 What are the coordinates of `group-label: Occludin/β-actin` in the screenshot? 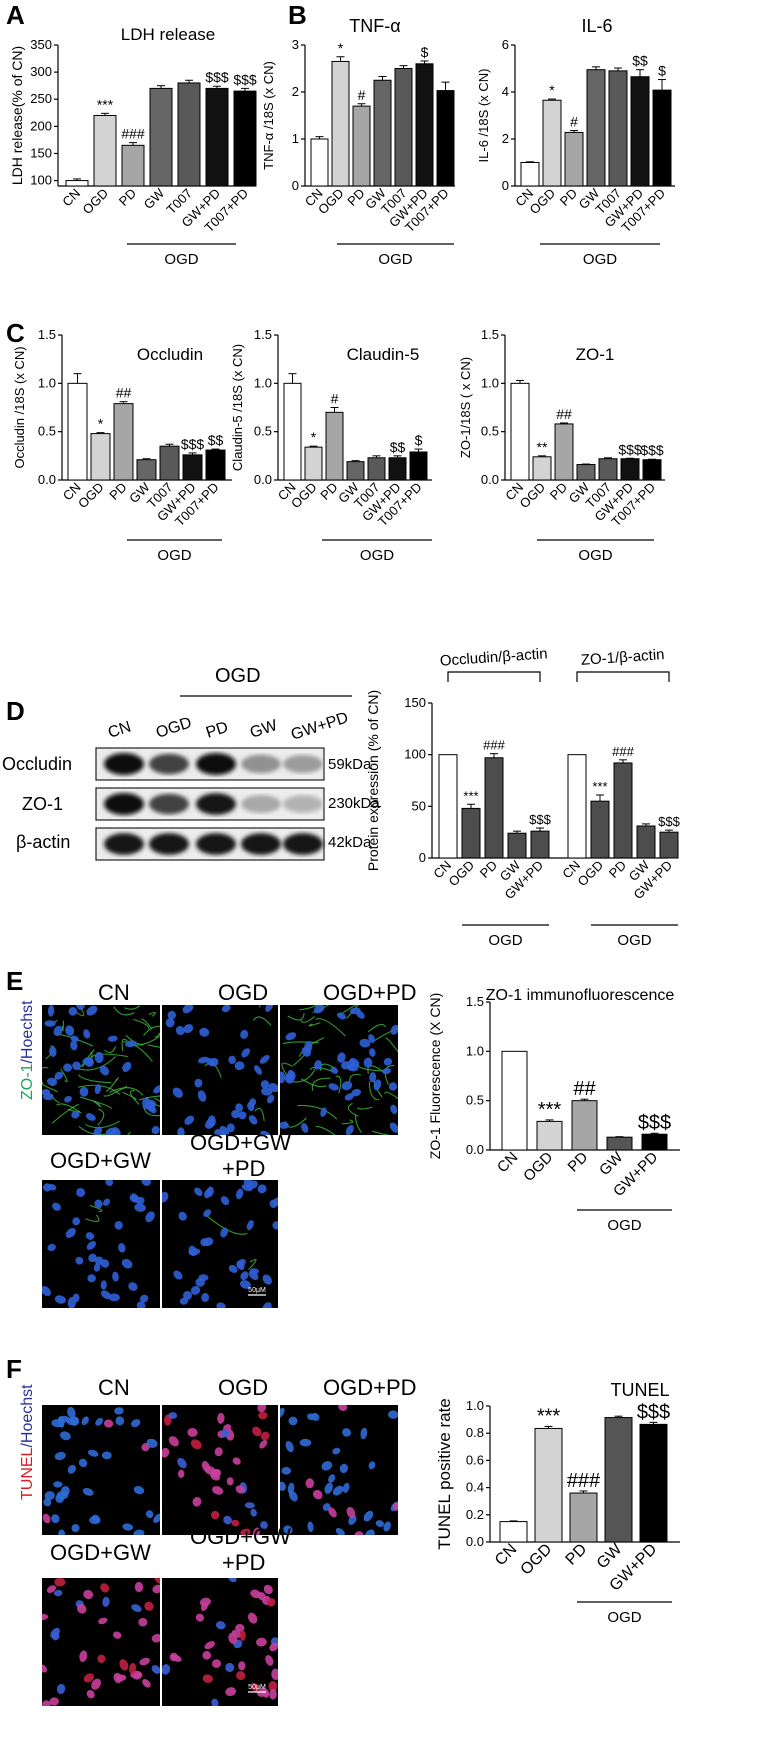 It's located at (493, 657).